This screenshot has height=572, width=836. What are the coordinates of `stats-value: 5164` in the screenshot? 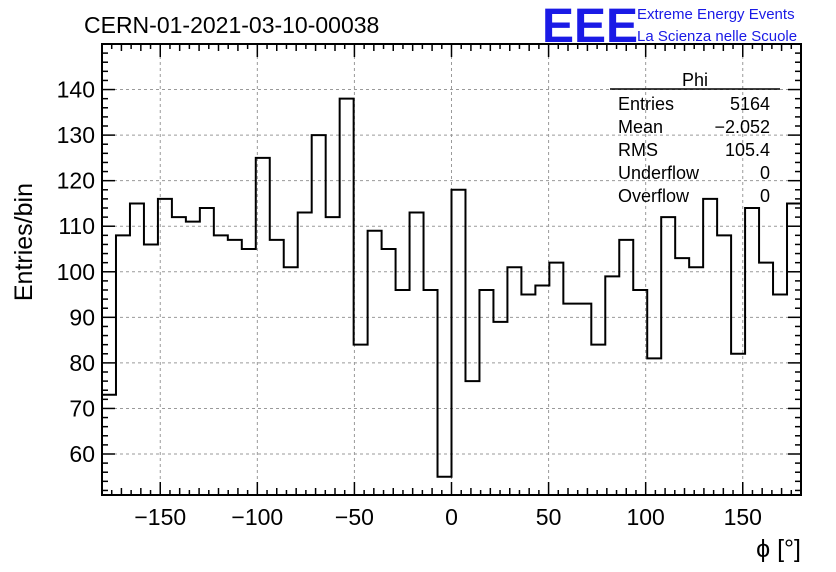 It's located at (750, 104).